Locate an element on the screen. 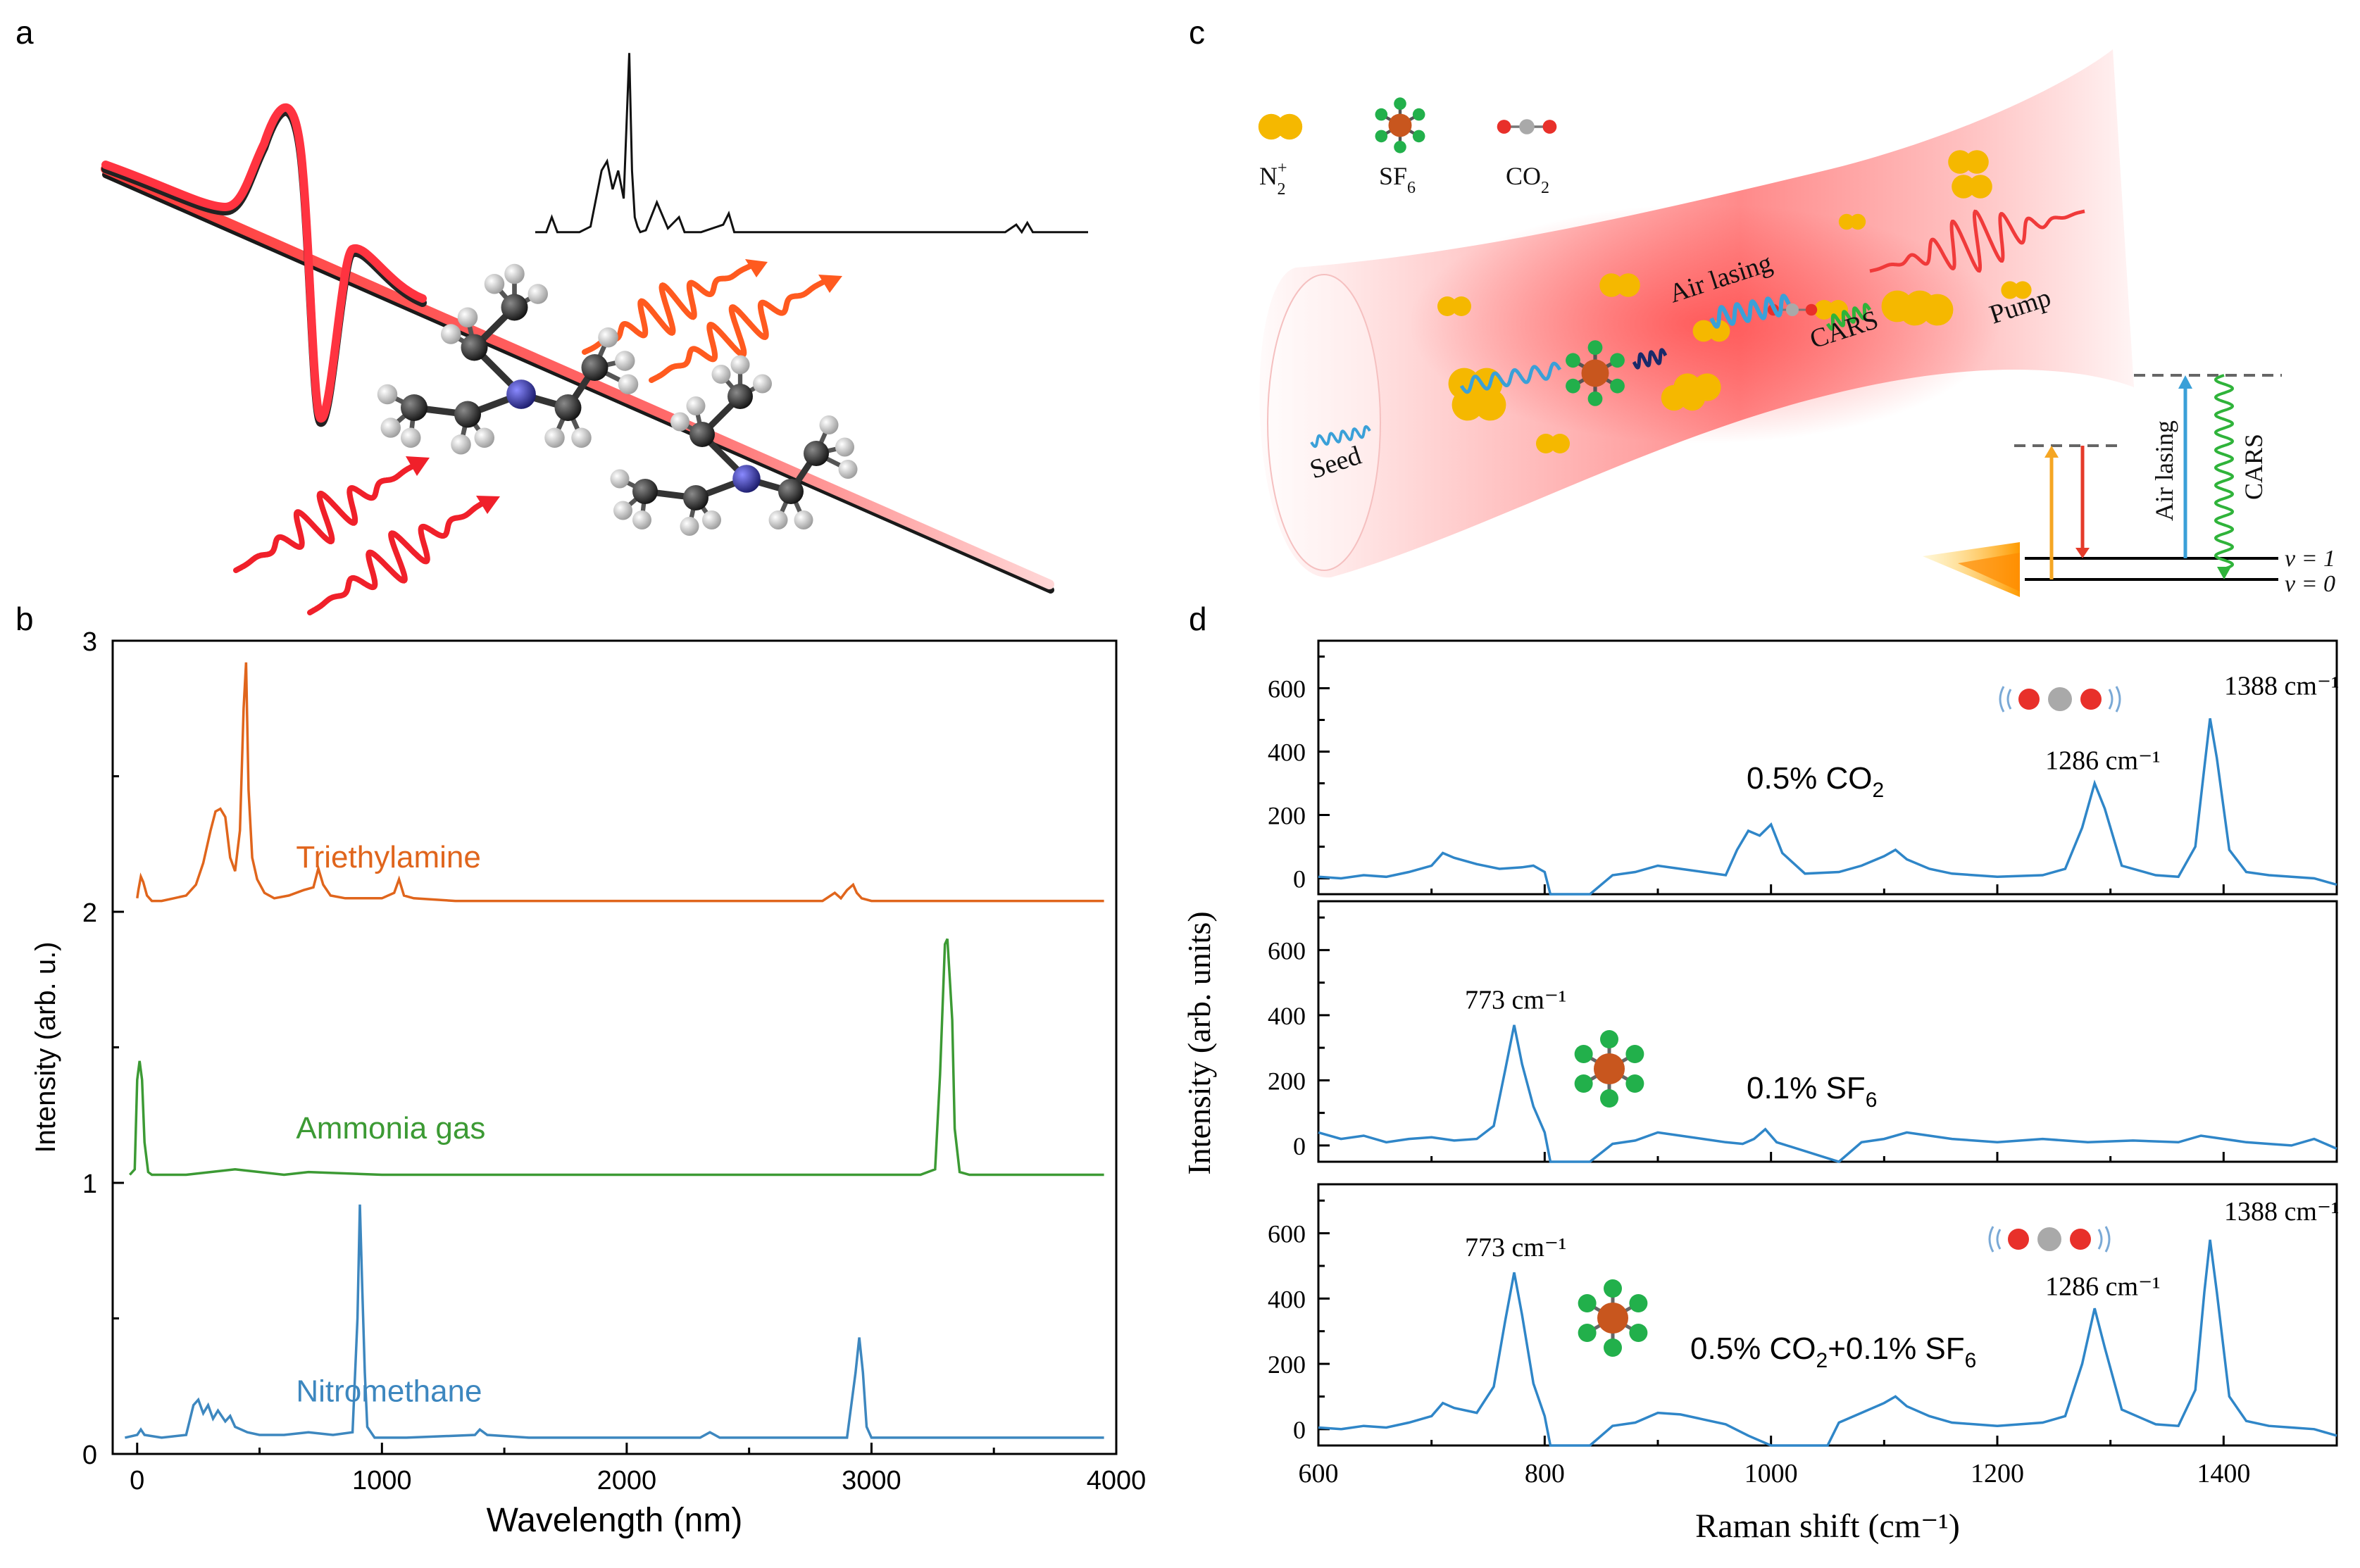 Image resolution: width=2360 pixels, height=1568 pixels. panel-b-x-tick-label: 0 is located at coordinates (137, 1480).